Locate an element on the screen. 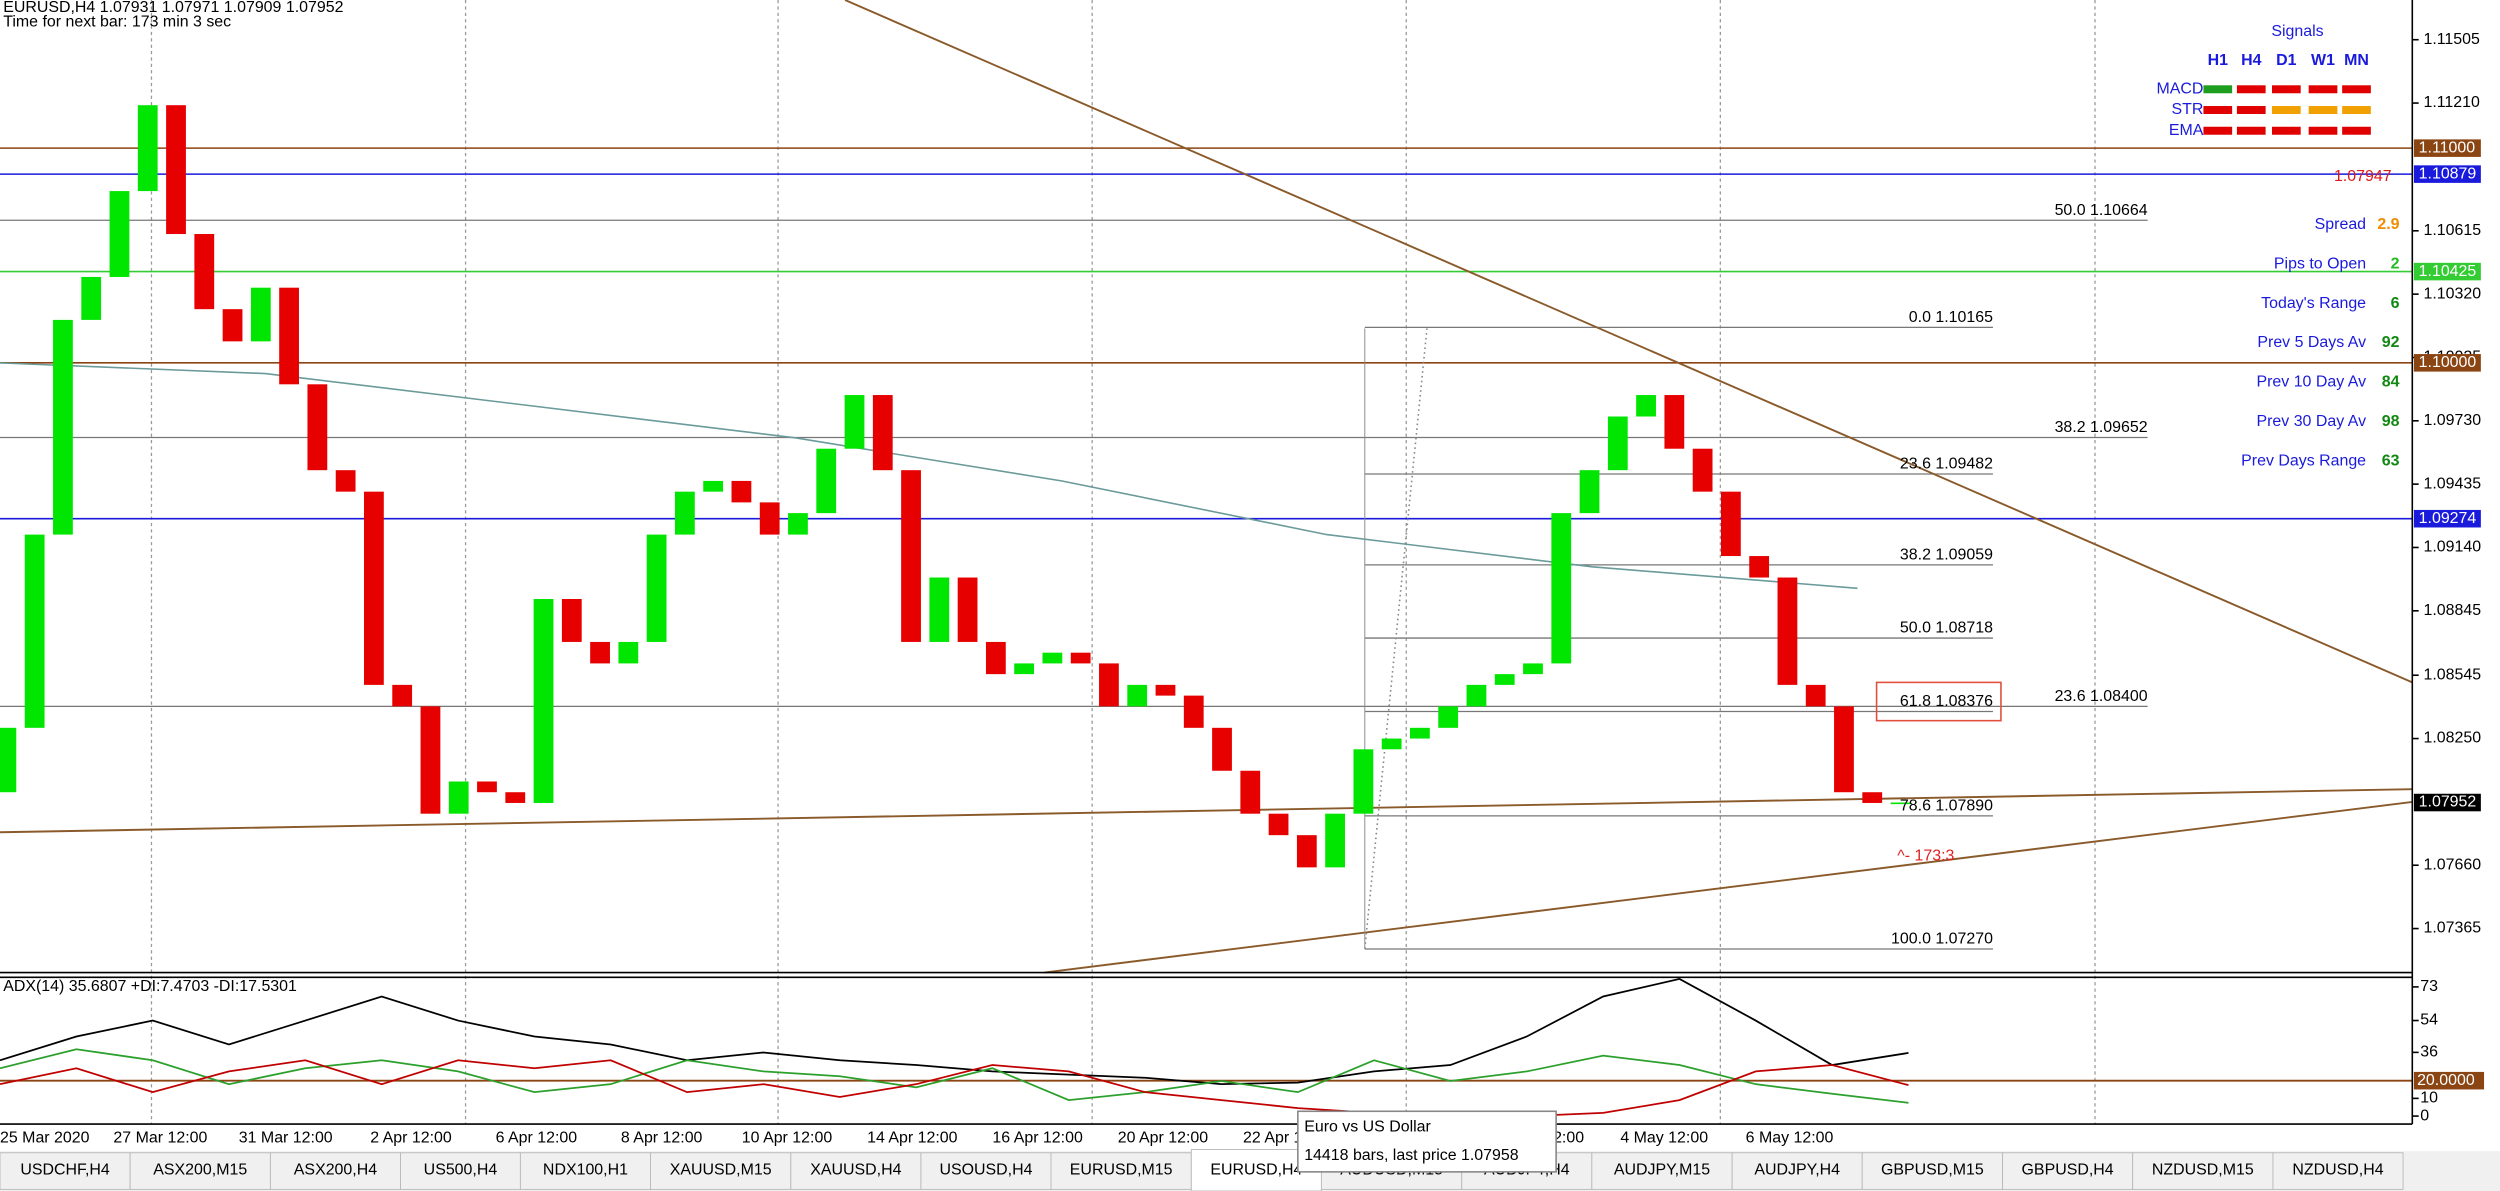 The width and height of the screenshot is (2500, 1191). info-label: Prev Days Range is located at coordinates (2303, 460).